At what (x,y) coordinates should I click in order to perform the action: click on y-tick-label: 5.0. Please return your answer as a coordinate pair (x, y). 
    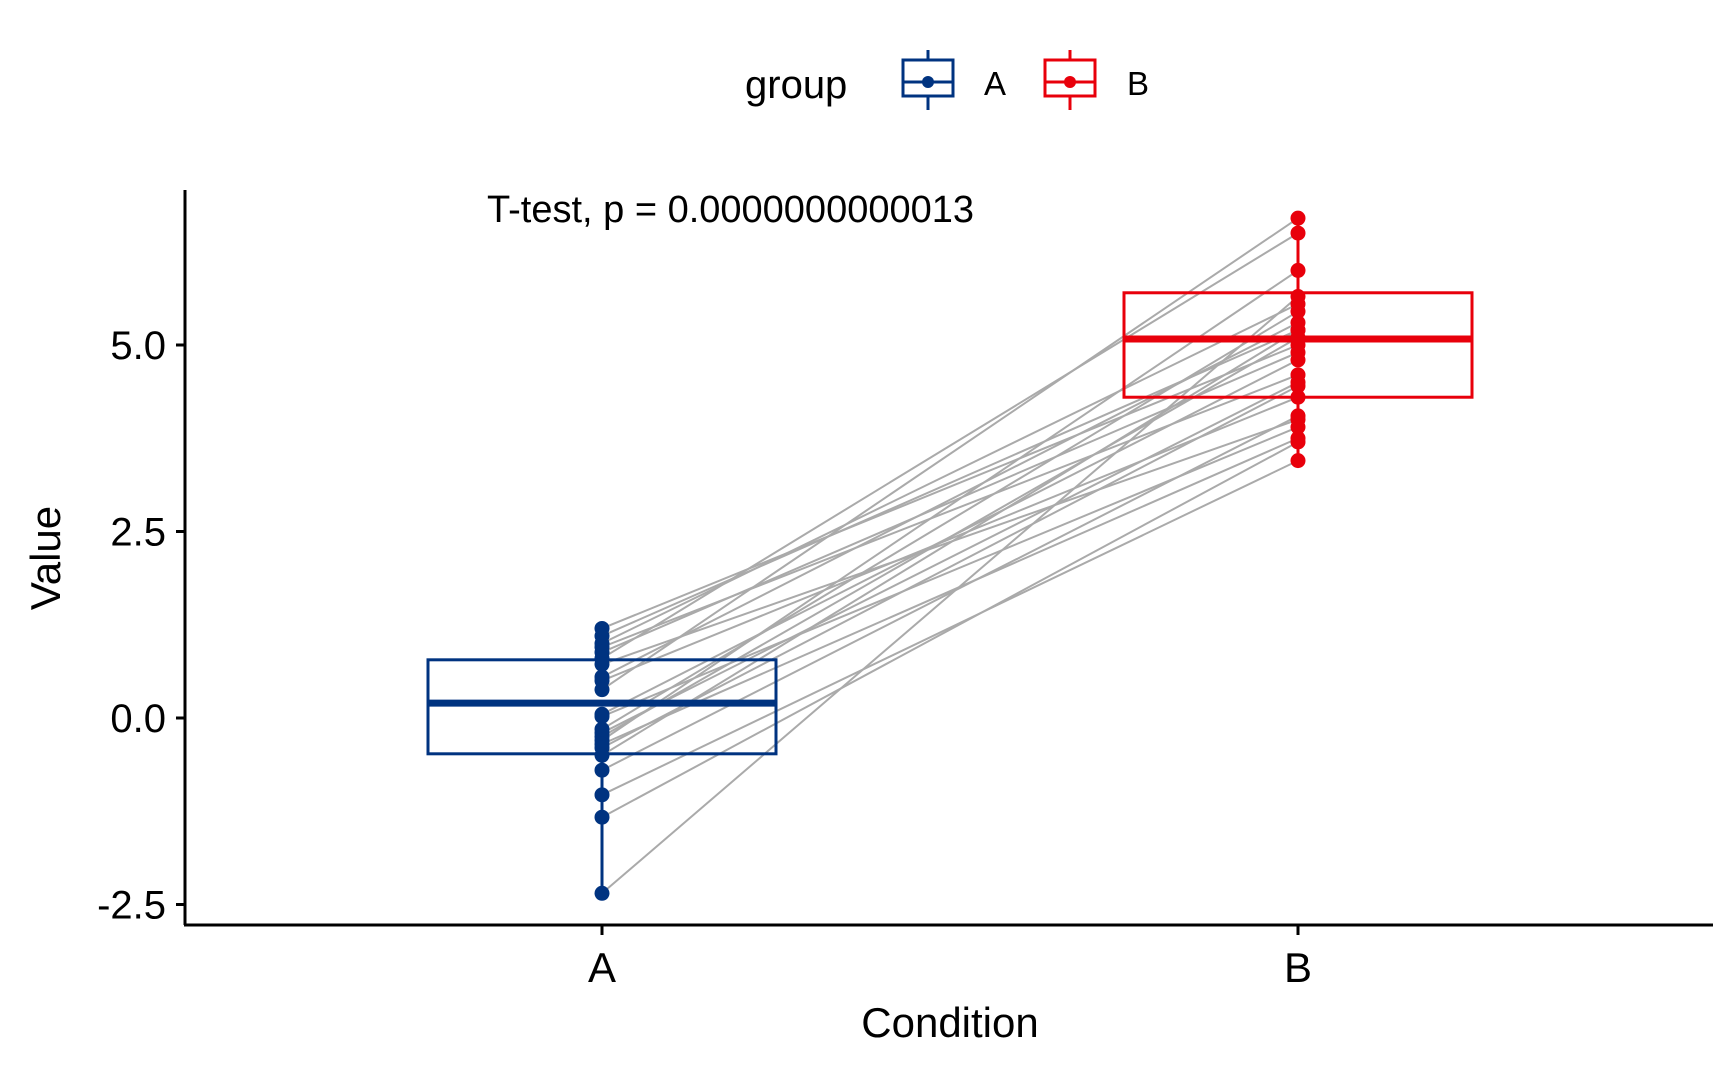
    Looking at the image, I should click on (138, 346).